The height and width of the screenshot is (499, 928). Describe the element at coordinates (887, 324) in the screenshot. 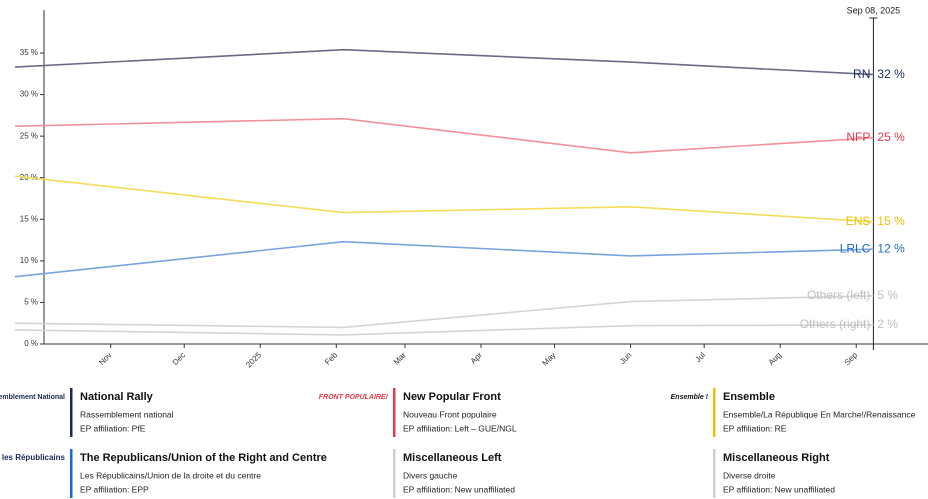

I see `value-label: 2 %` at that location.